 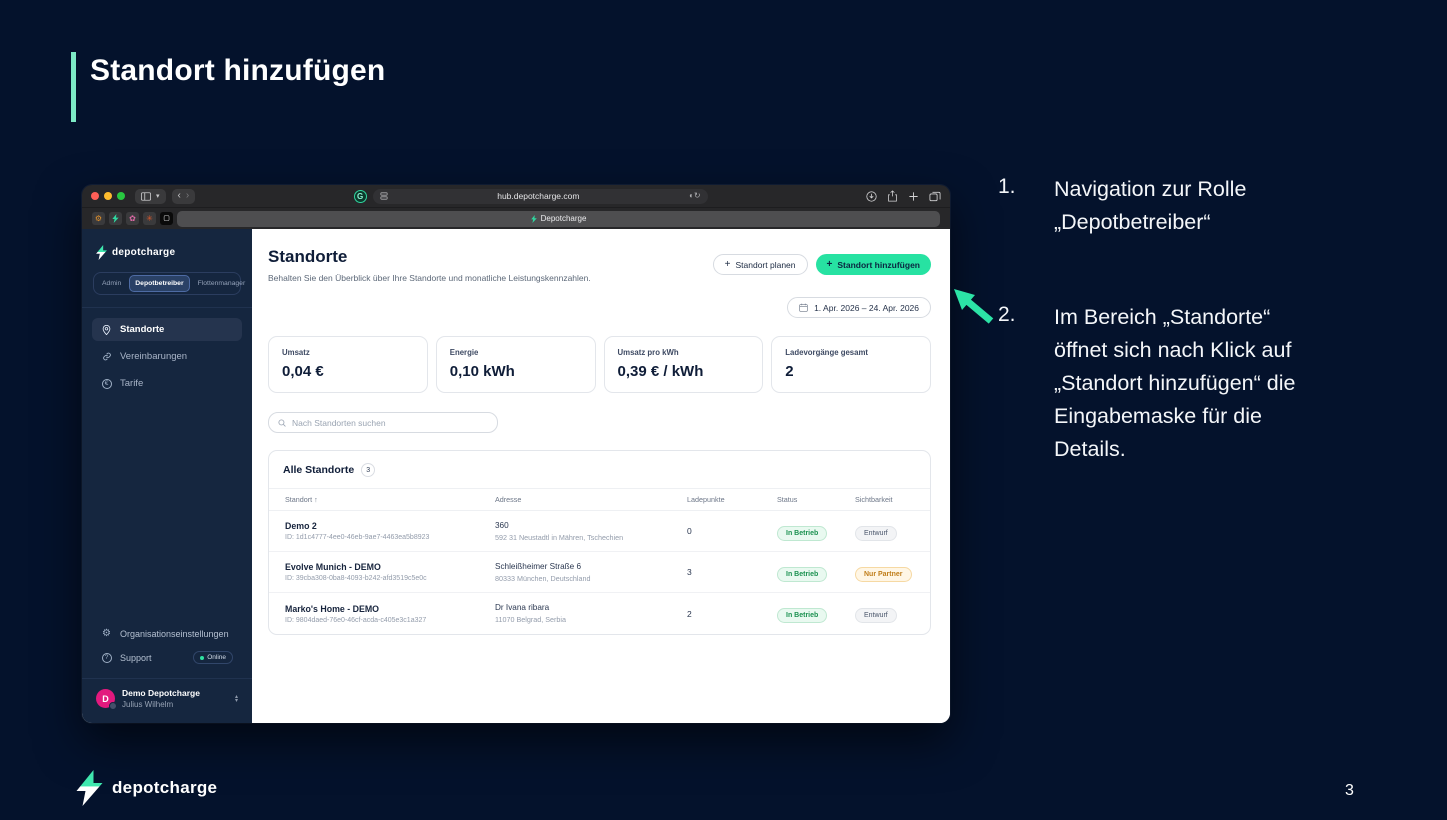 What do you see at coordinates (360, 196) in the screenshot?
I see `extension-icon: G` at bounding box center [360, 196].